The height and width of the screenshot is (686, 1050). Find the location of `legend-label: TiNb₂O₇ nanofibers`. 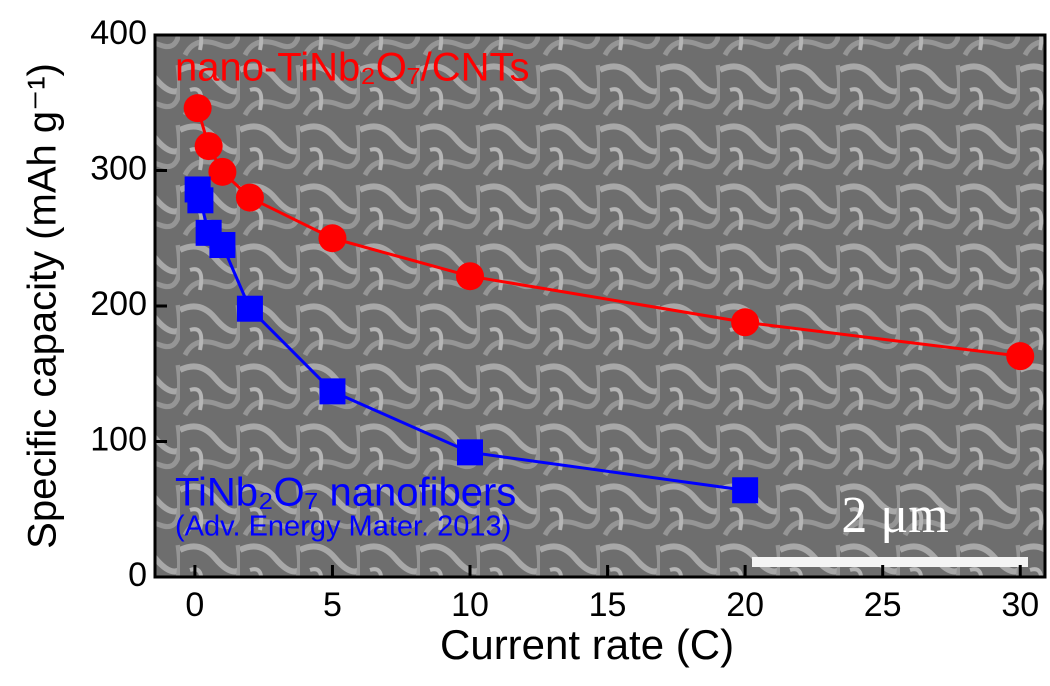

legend-label: TiNb₂O₇ nanofibers is located at coordinates (345, 493).